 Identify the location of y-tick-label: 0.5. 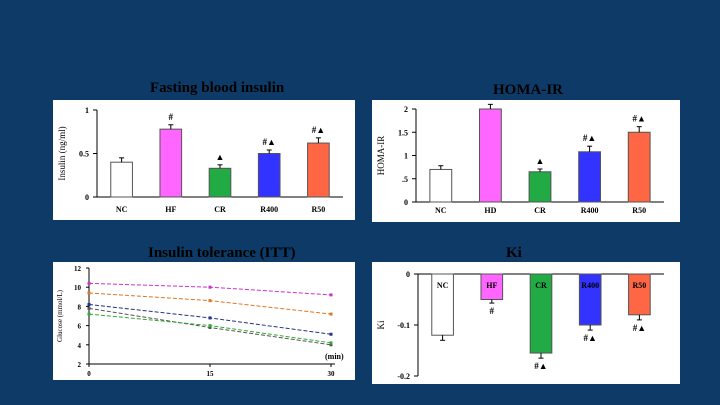
(84, 154).